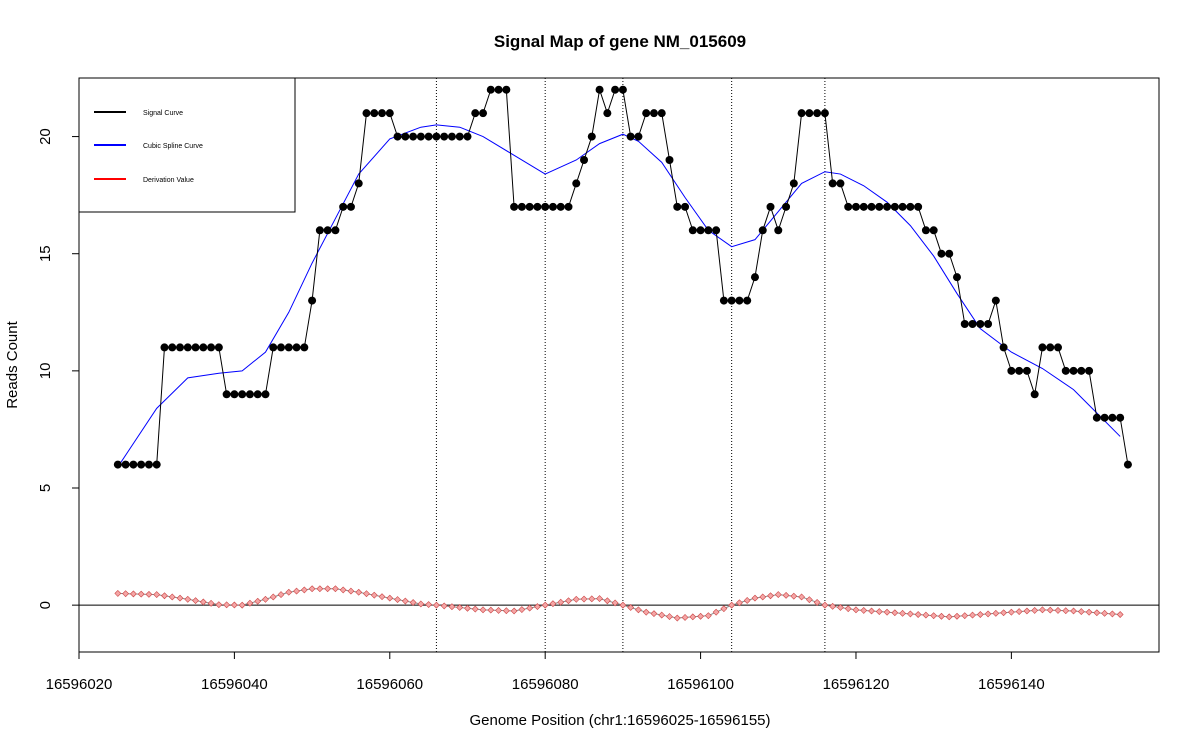 The image size is (1200, 750). What do you see at coordinates (620, 41) in the screenshot?
I see `chart-title: Signal Map of gene NM_015609` at bounding box center [620, 41].